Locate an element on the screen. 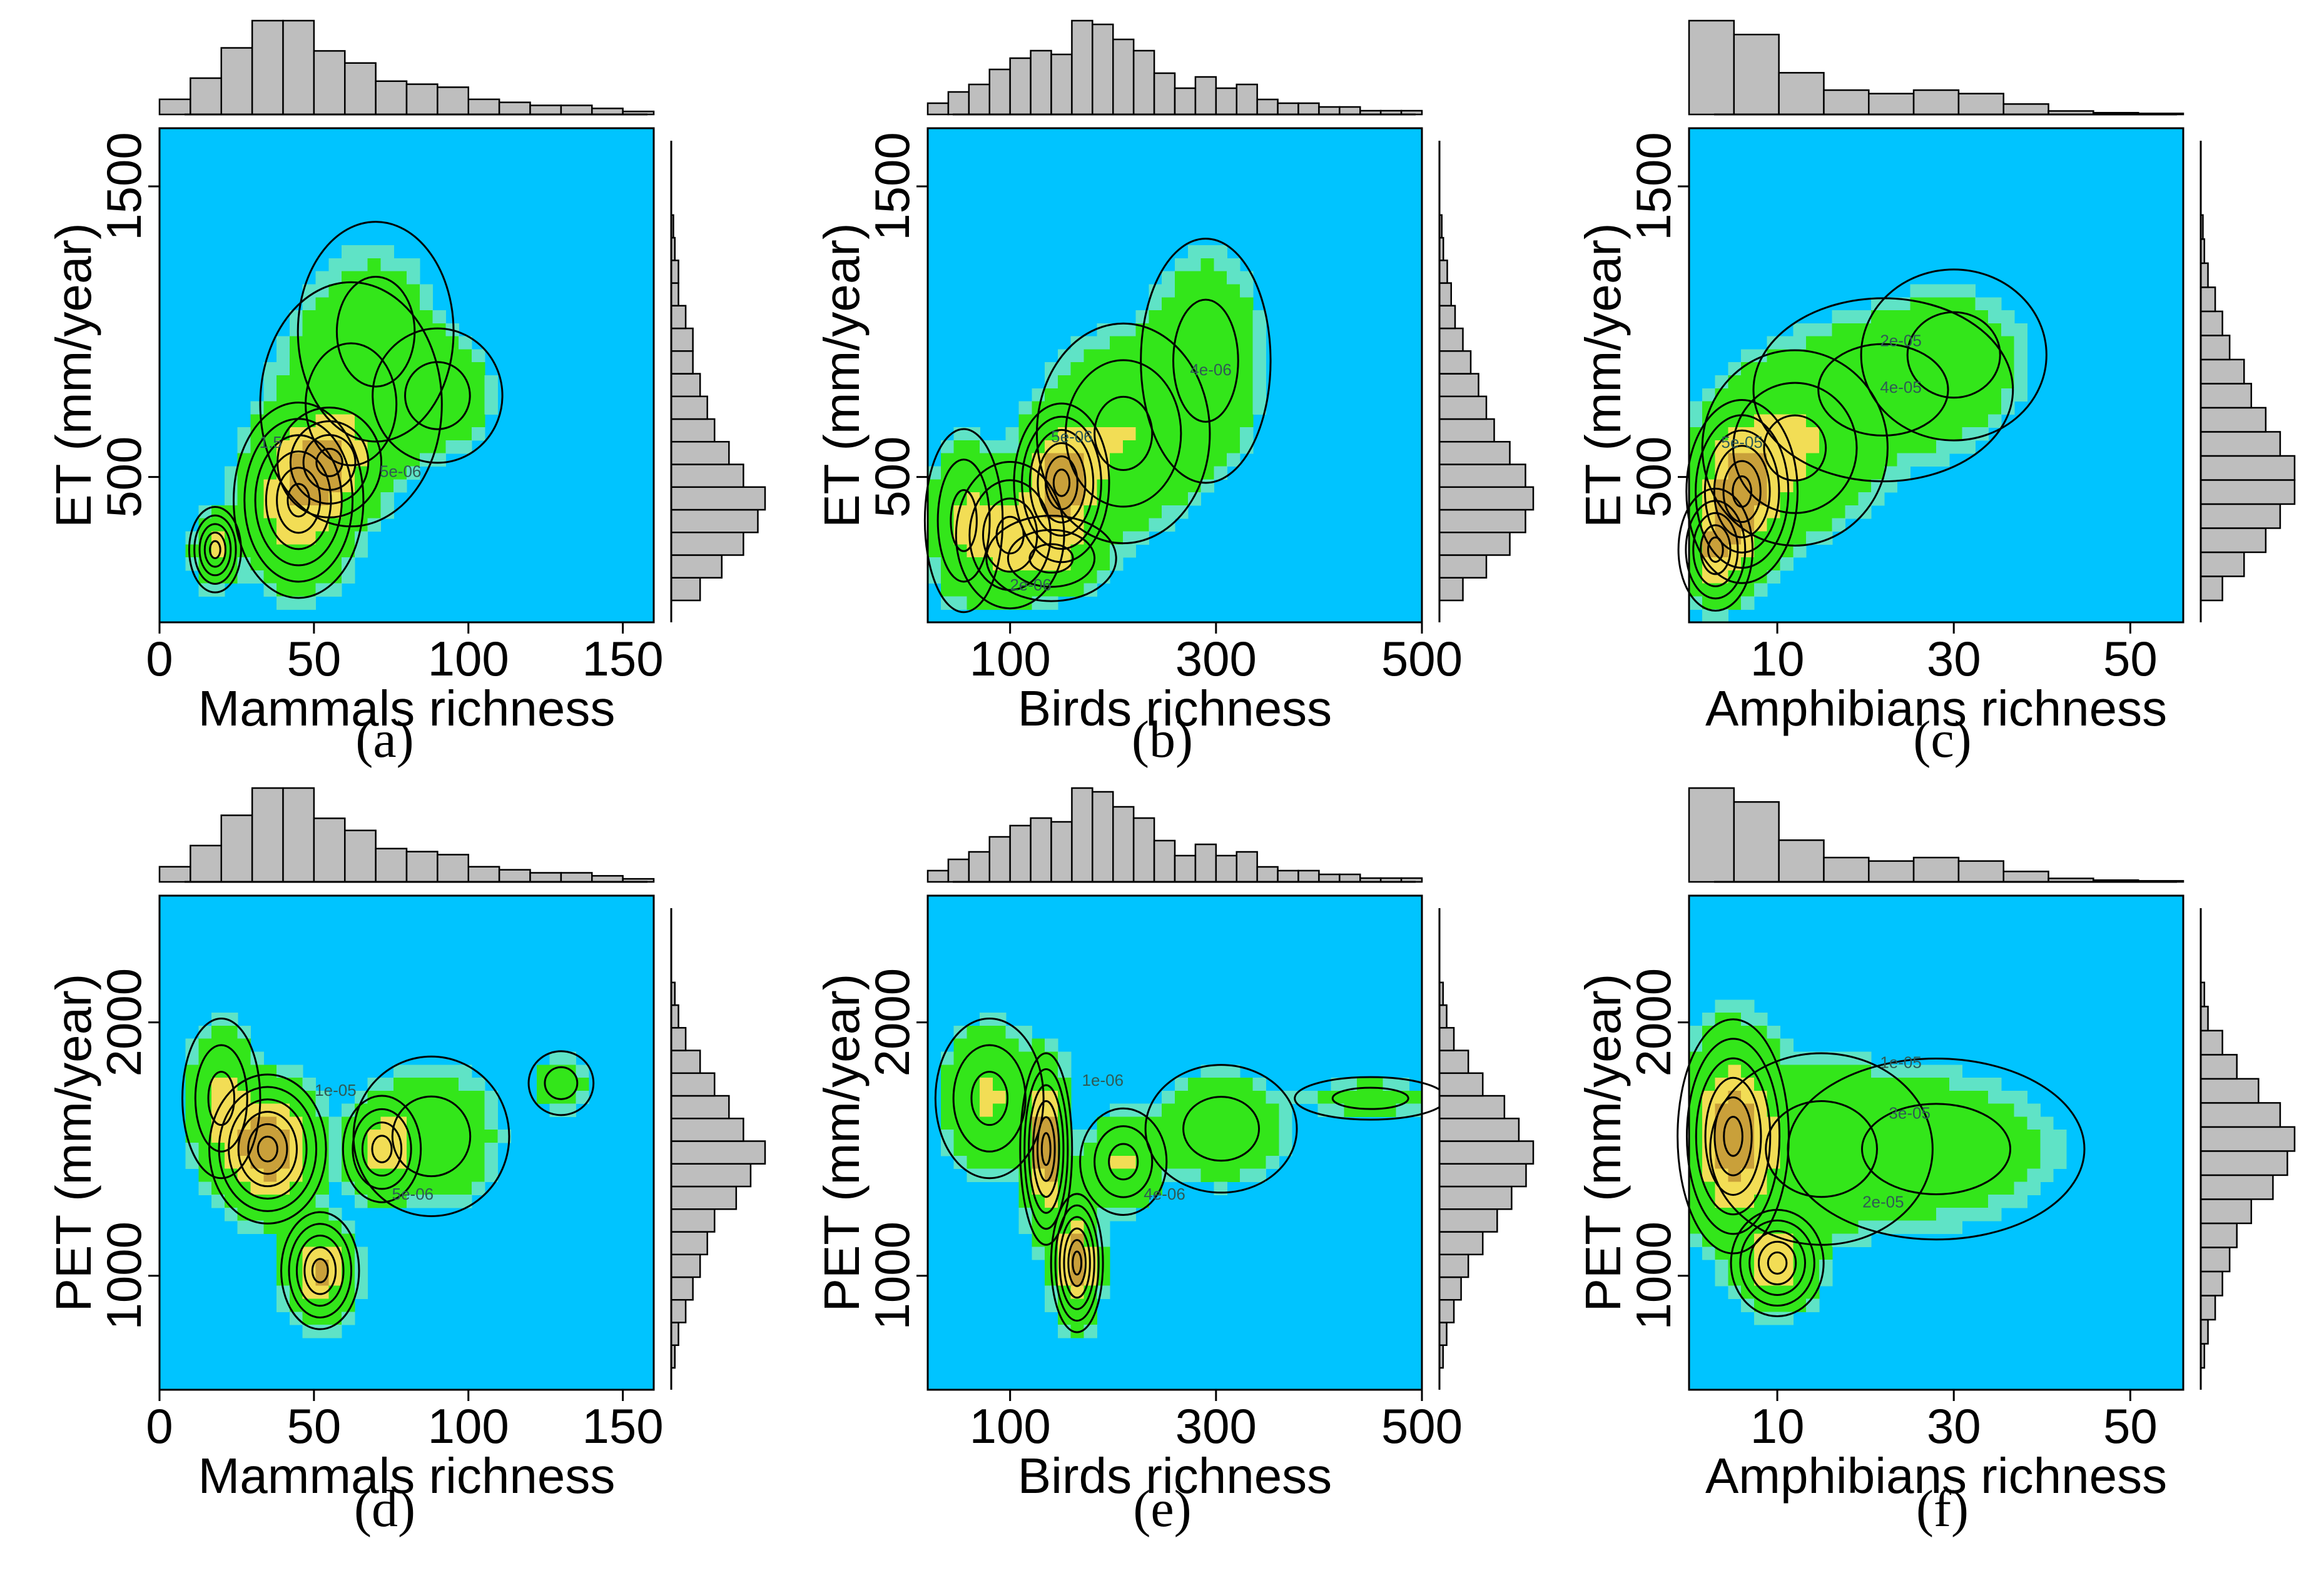 Image resolution: width=2324 pixels, height=1573 pixels. contour-lines is located at coordinates (346, 410).